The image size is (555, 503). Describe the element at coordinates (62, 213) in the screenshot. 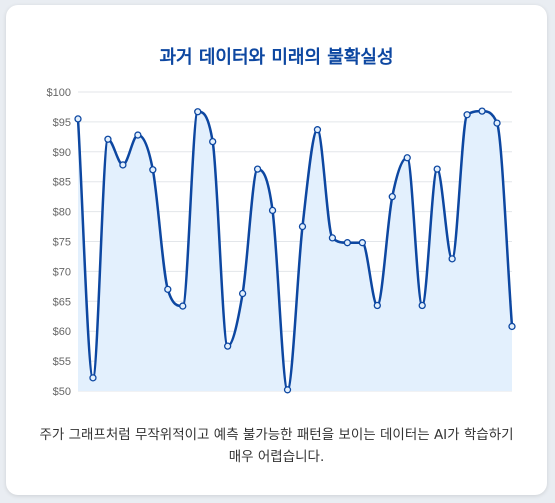

I see `y-tick-label: $80` at that location.